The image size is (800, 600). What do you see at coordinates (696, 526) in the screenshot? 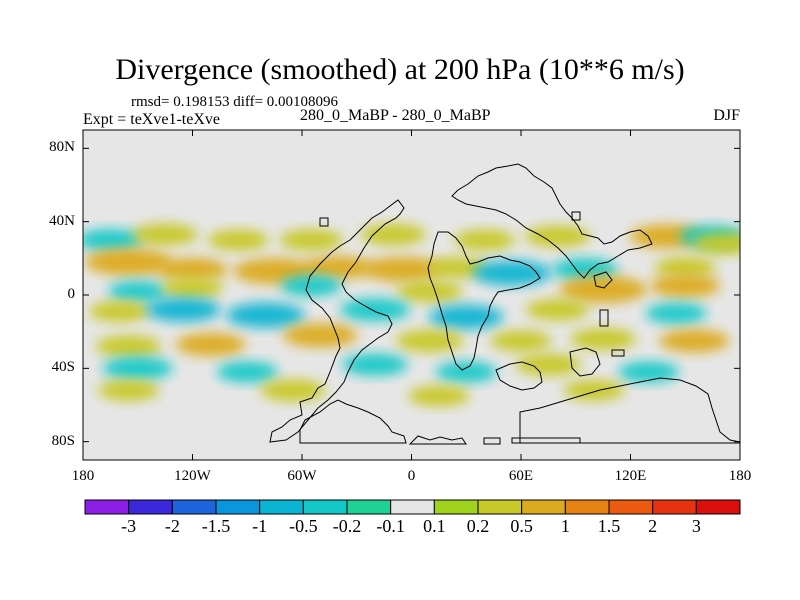
I see `colorbar-tick-label: 3` at bounding box center [696, 526].